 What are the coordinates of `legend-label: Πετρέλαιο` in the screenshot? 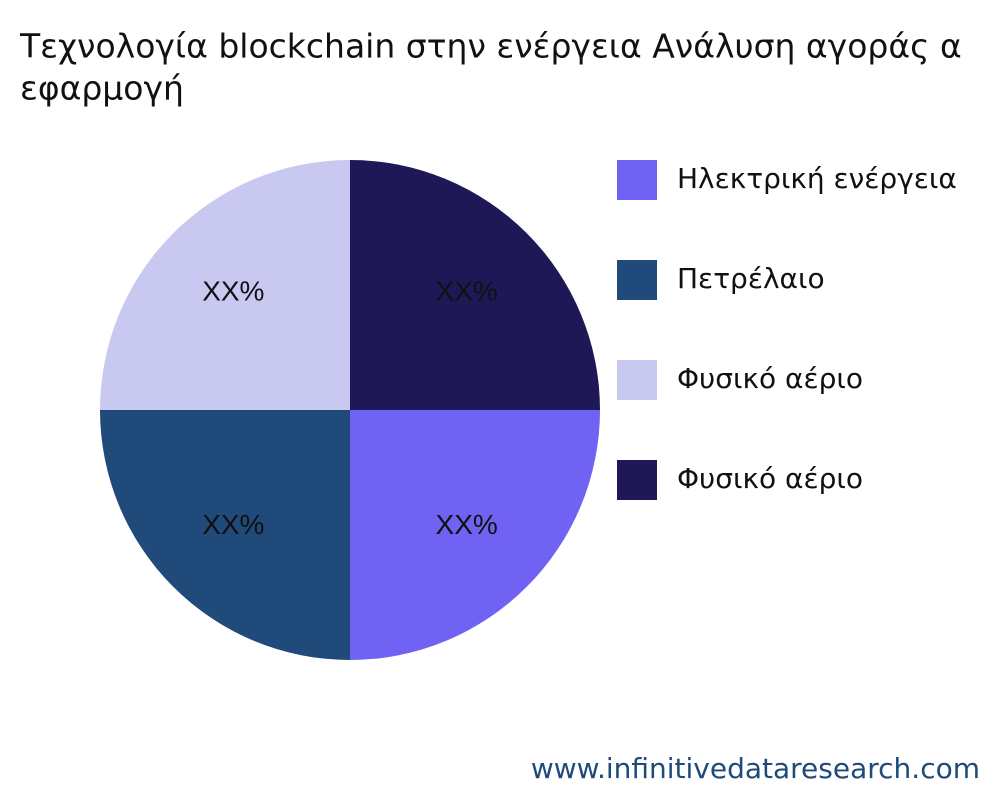 It's located at (751, 278).